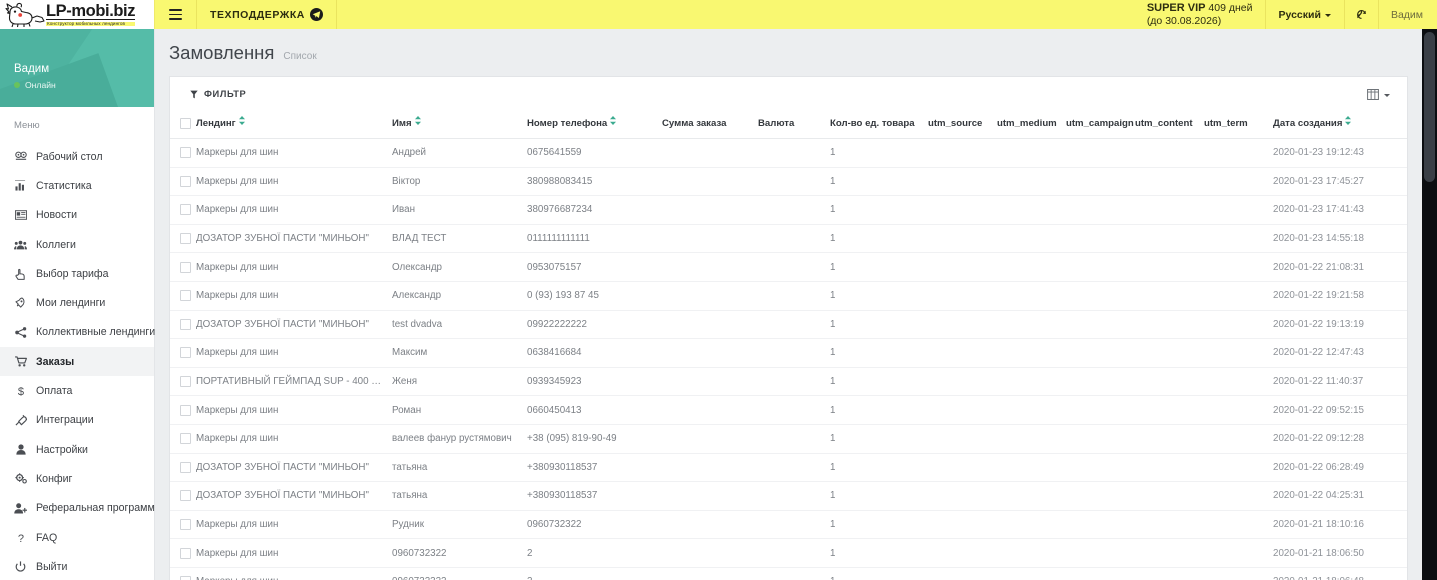 This screenshot has width=1437, height=580. Describe the element at coordinates (91, 11) in the screenshot. I see `brand-title: LP-mobi.biz` at that location.